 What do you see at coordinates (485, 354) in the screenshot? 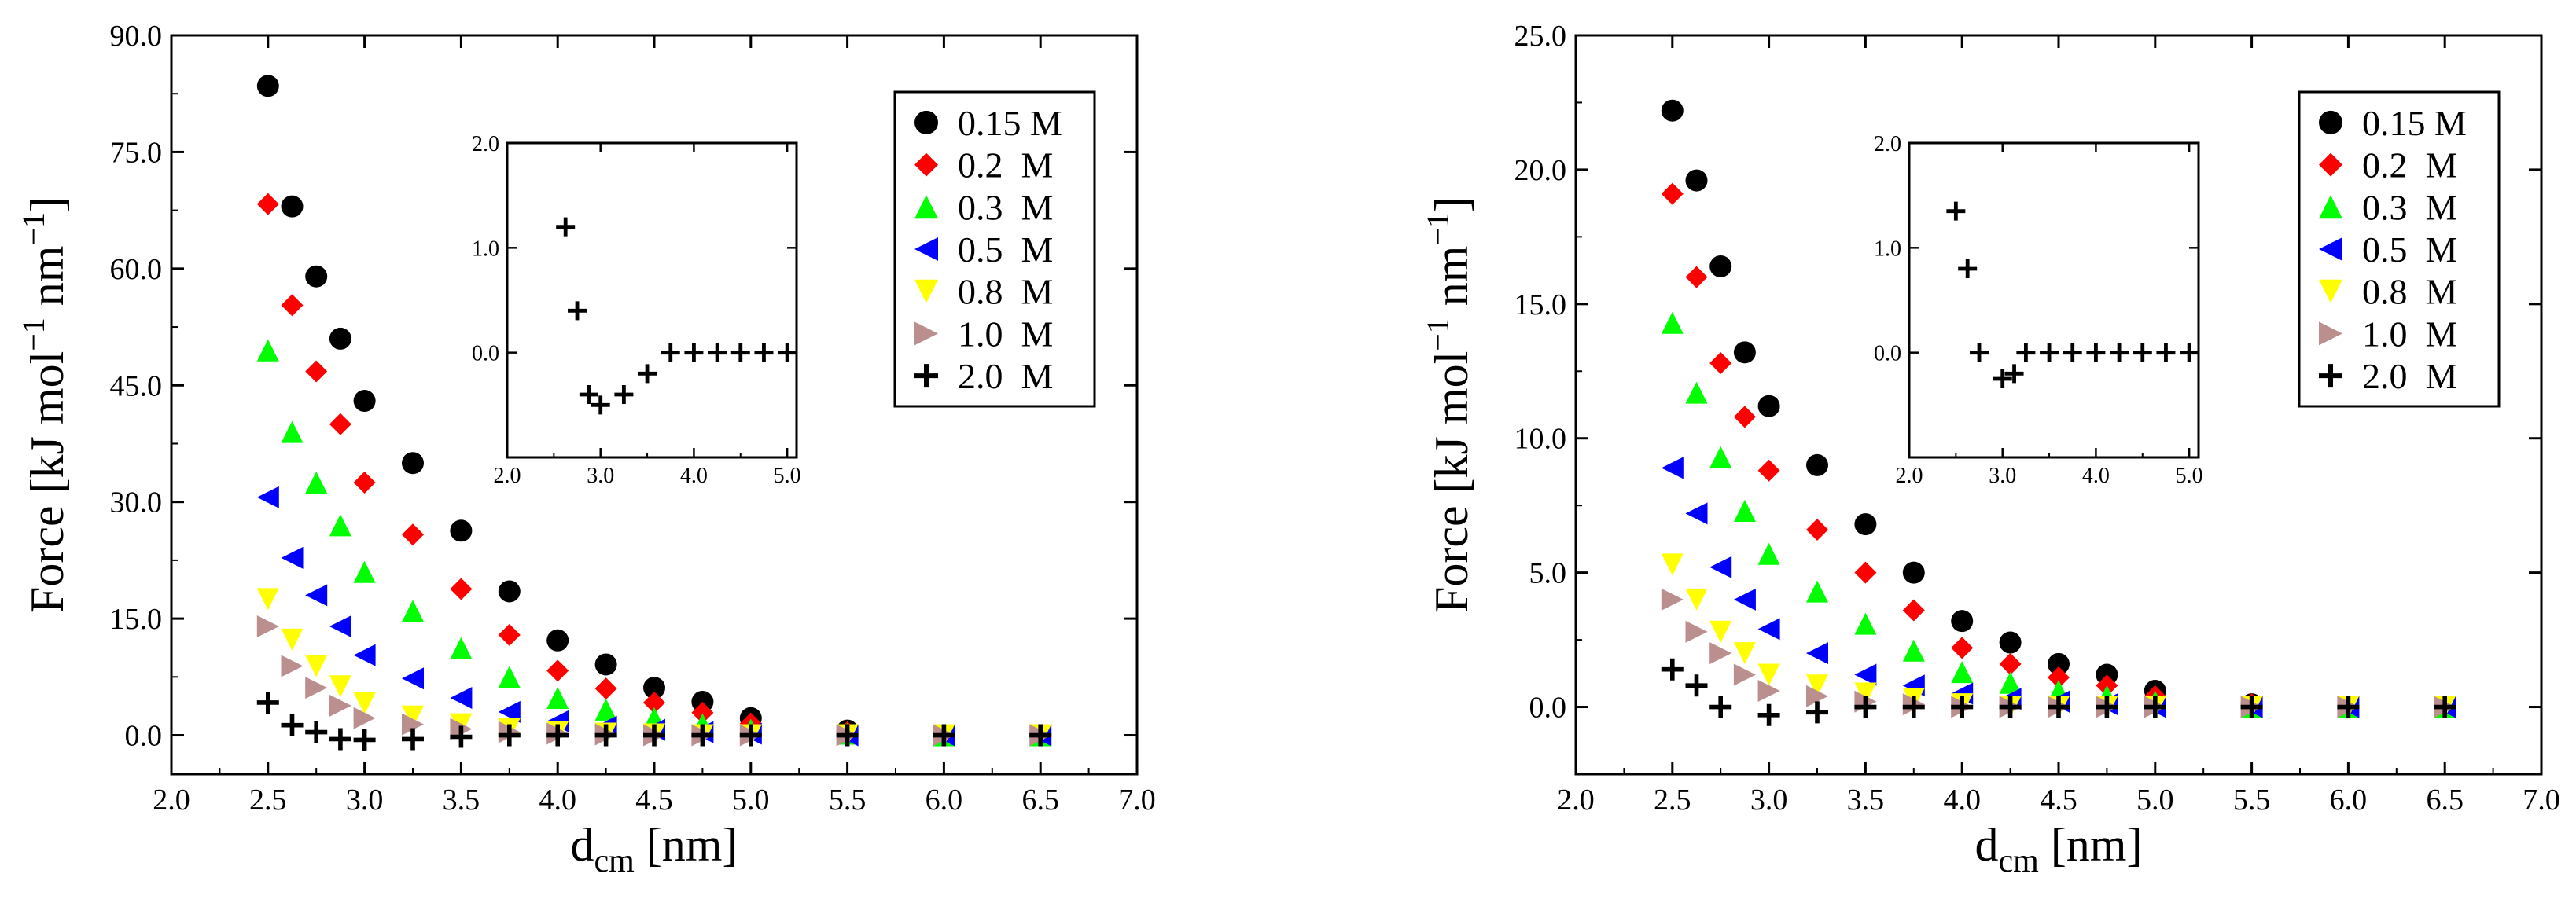
I see `inset-y-tick-label: 0.0` at bounding box center [485, 354].